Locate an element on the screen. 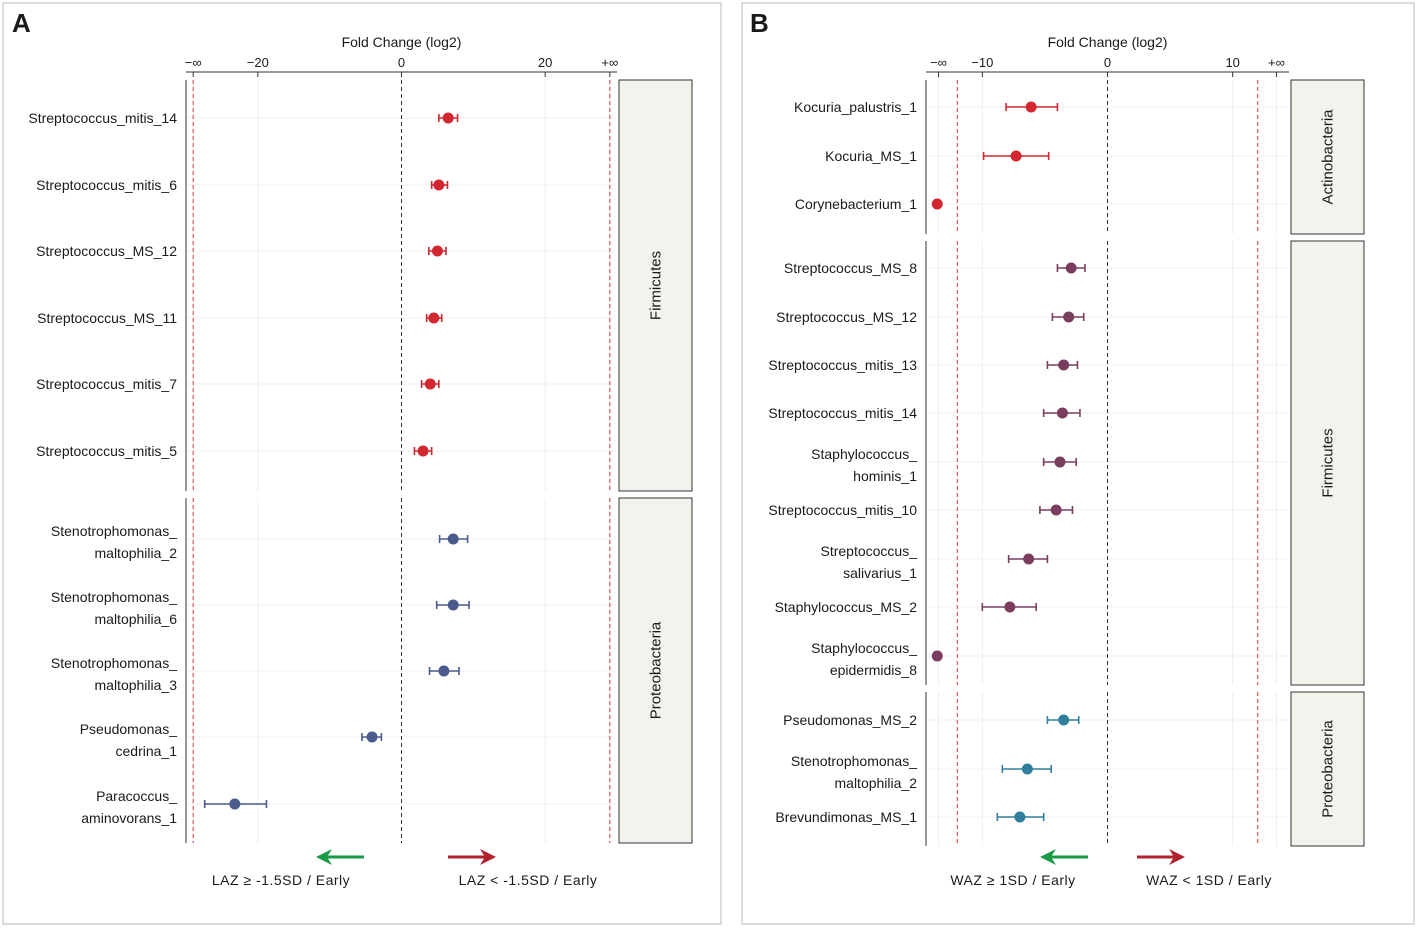 This screenshot has width=1417, height=932. category-label: Pseudomonas_MS_2 is located at coordinates (850, 720).